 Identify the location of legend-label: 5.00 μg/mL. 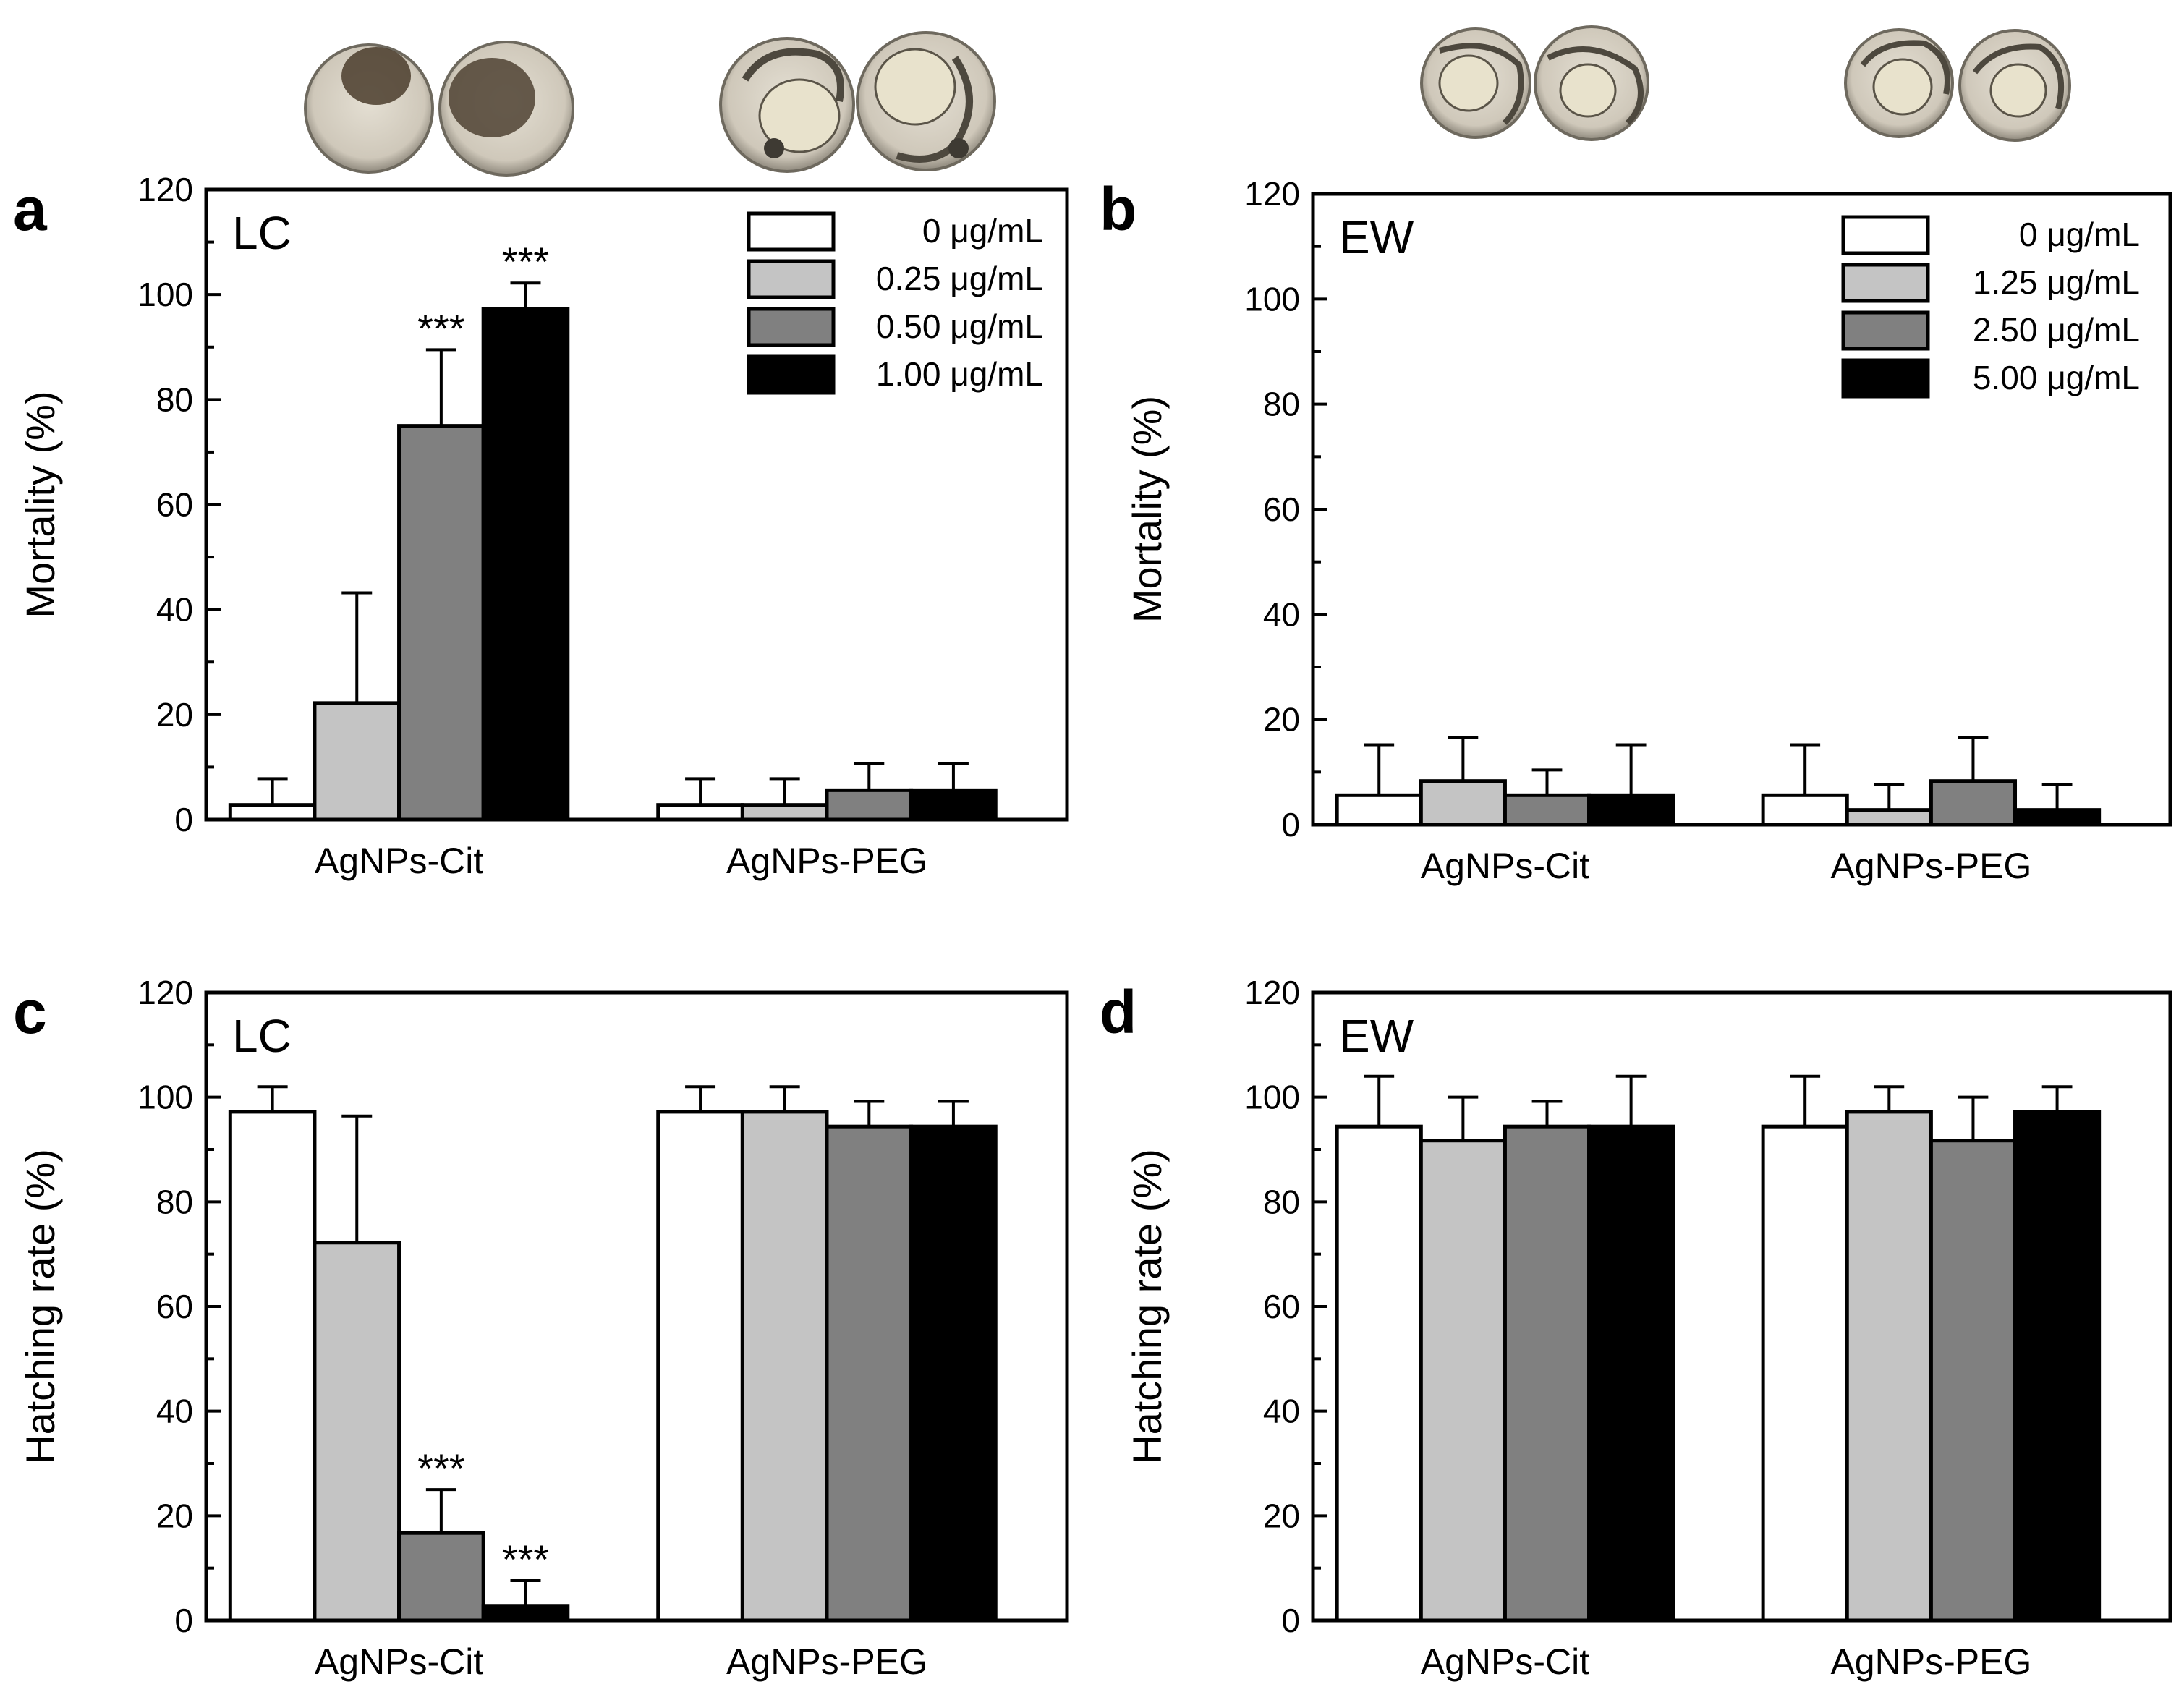
(2056, 378).